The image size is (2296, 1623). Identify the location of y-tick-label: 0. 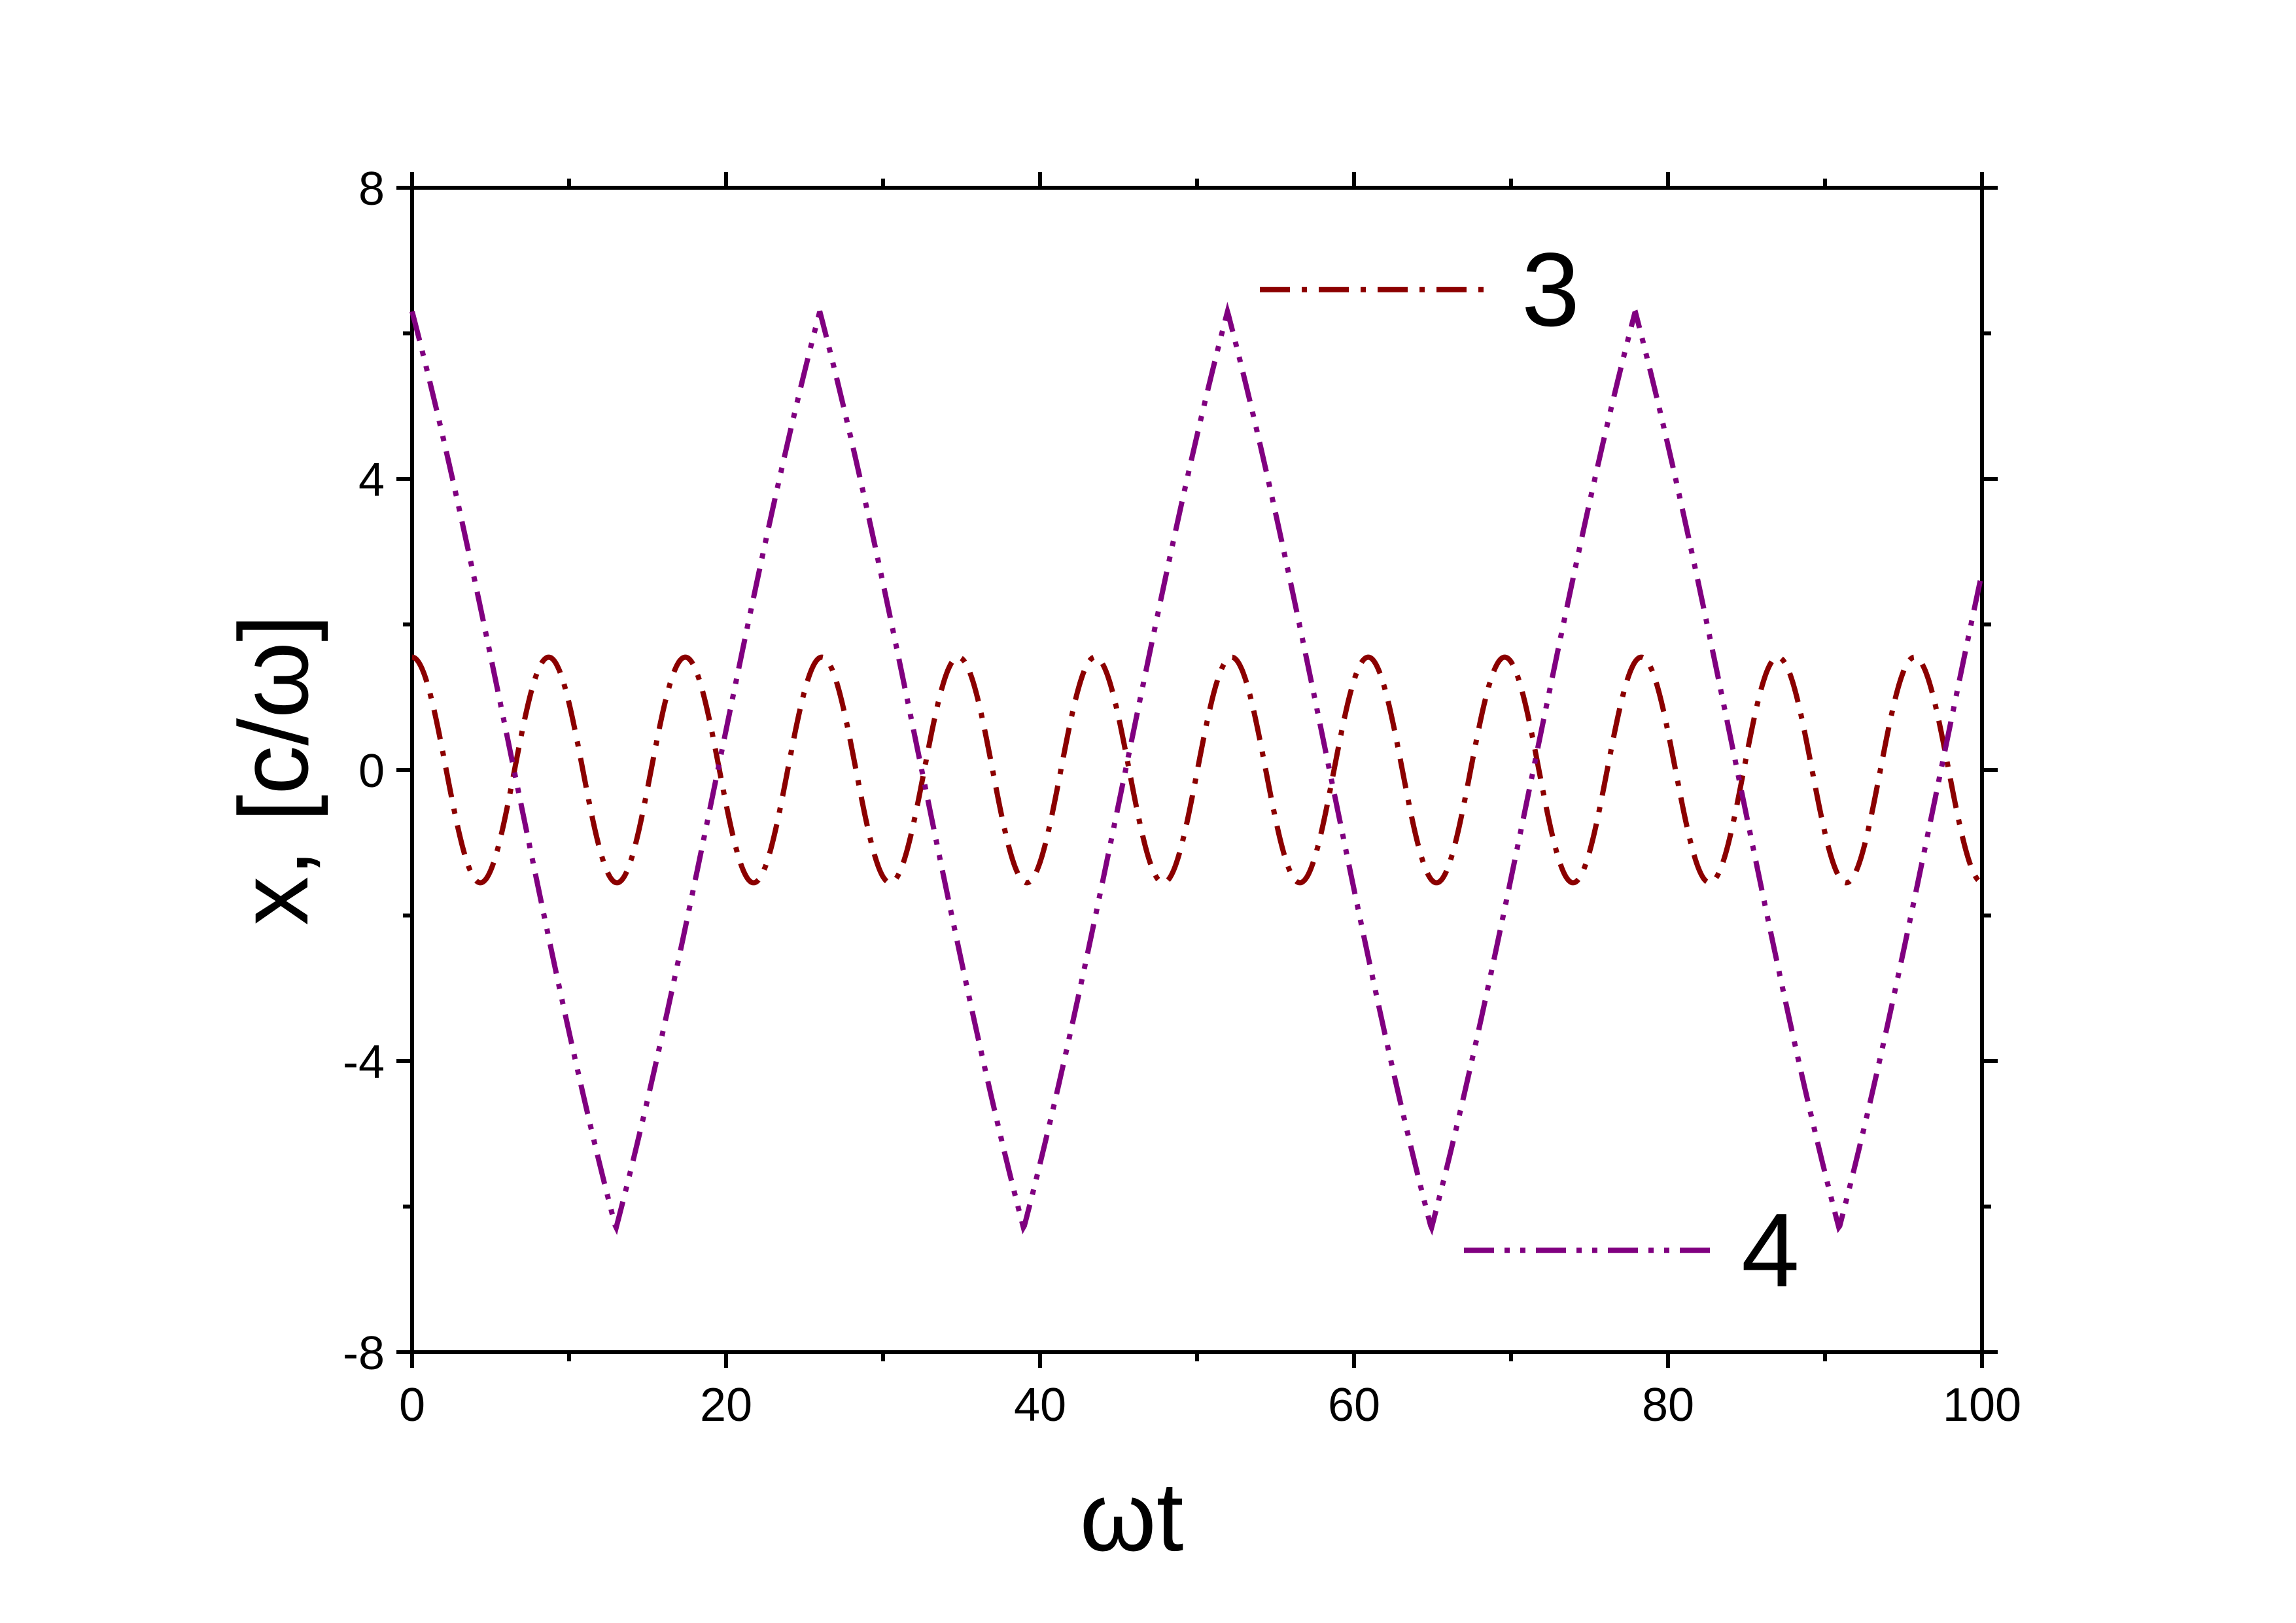
(371, 771).